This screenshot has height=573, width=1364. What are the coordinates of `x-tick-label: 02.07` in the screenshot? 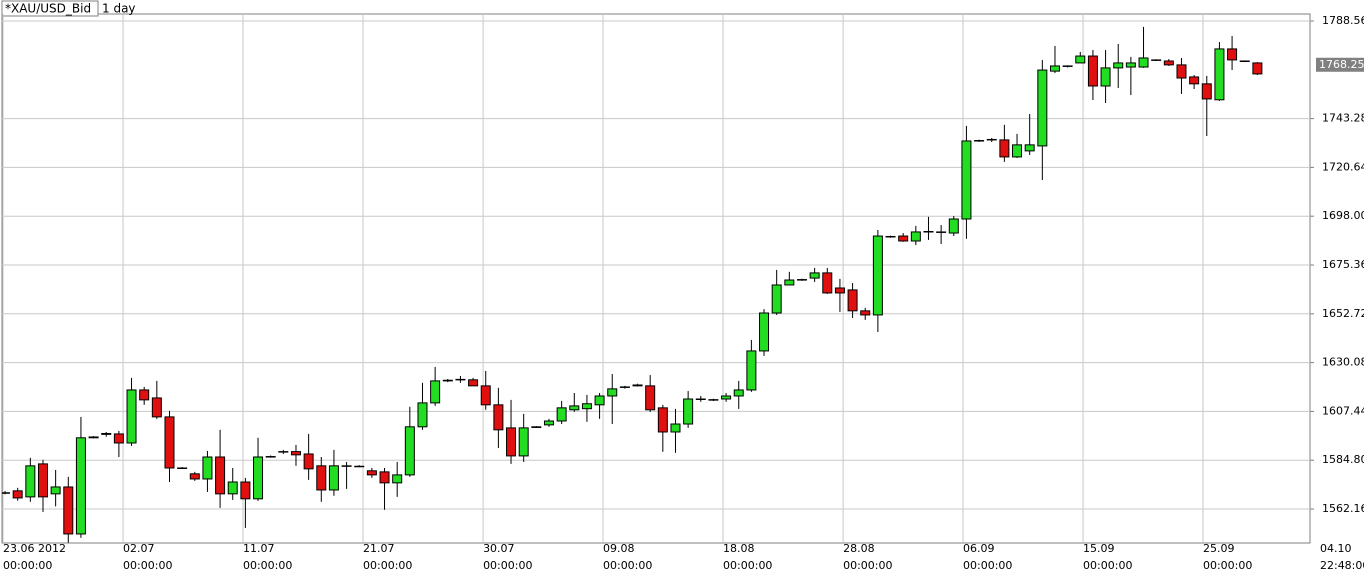 It's located at (138, 548).